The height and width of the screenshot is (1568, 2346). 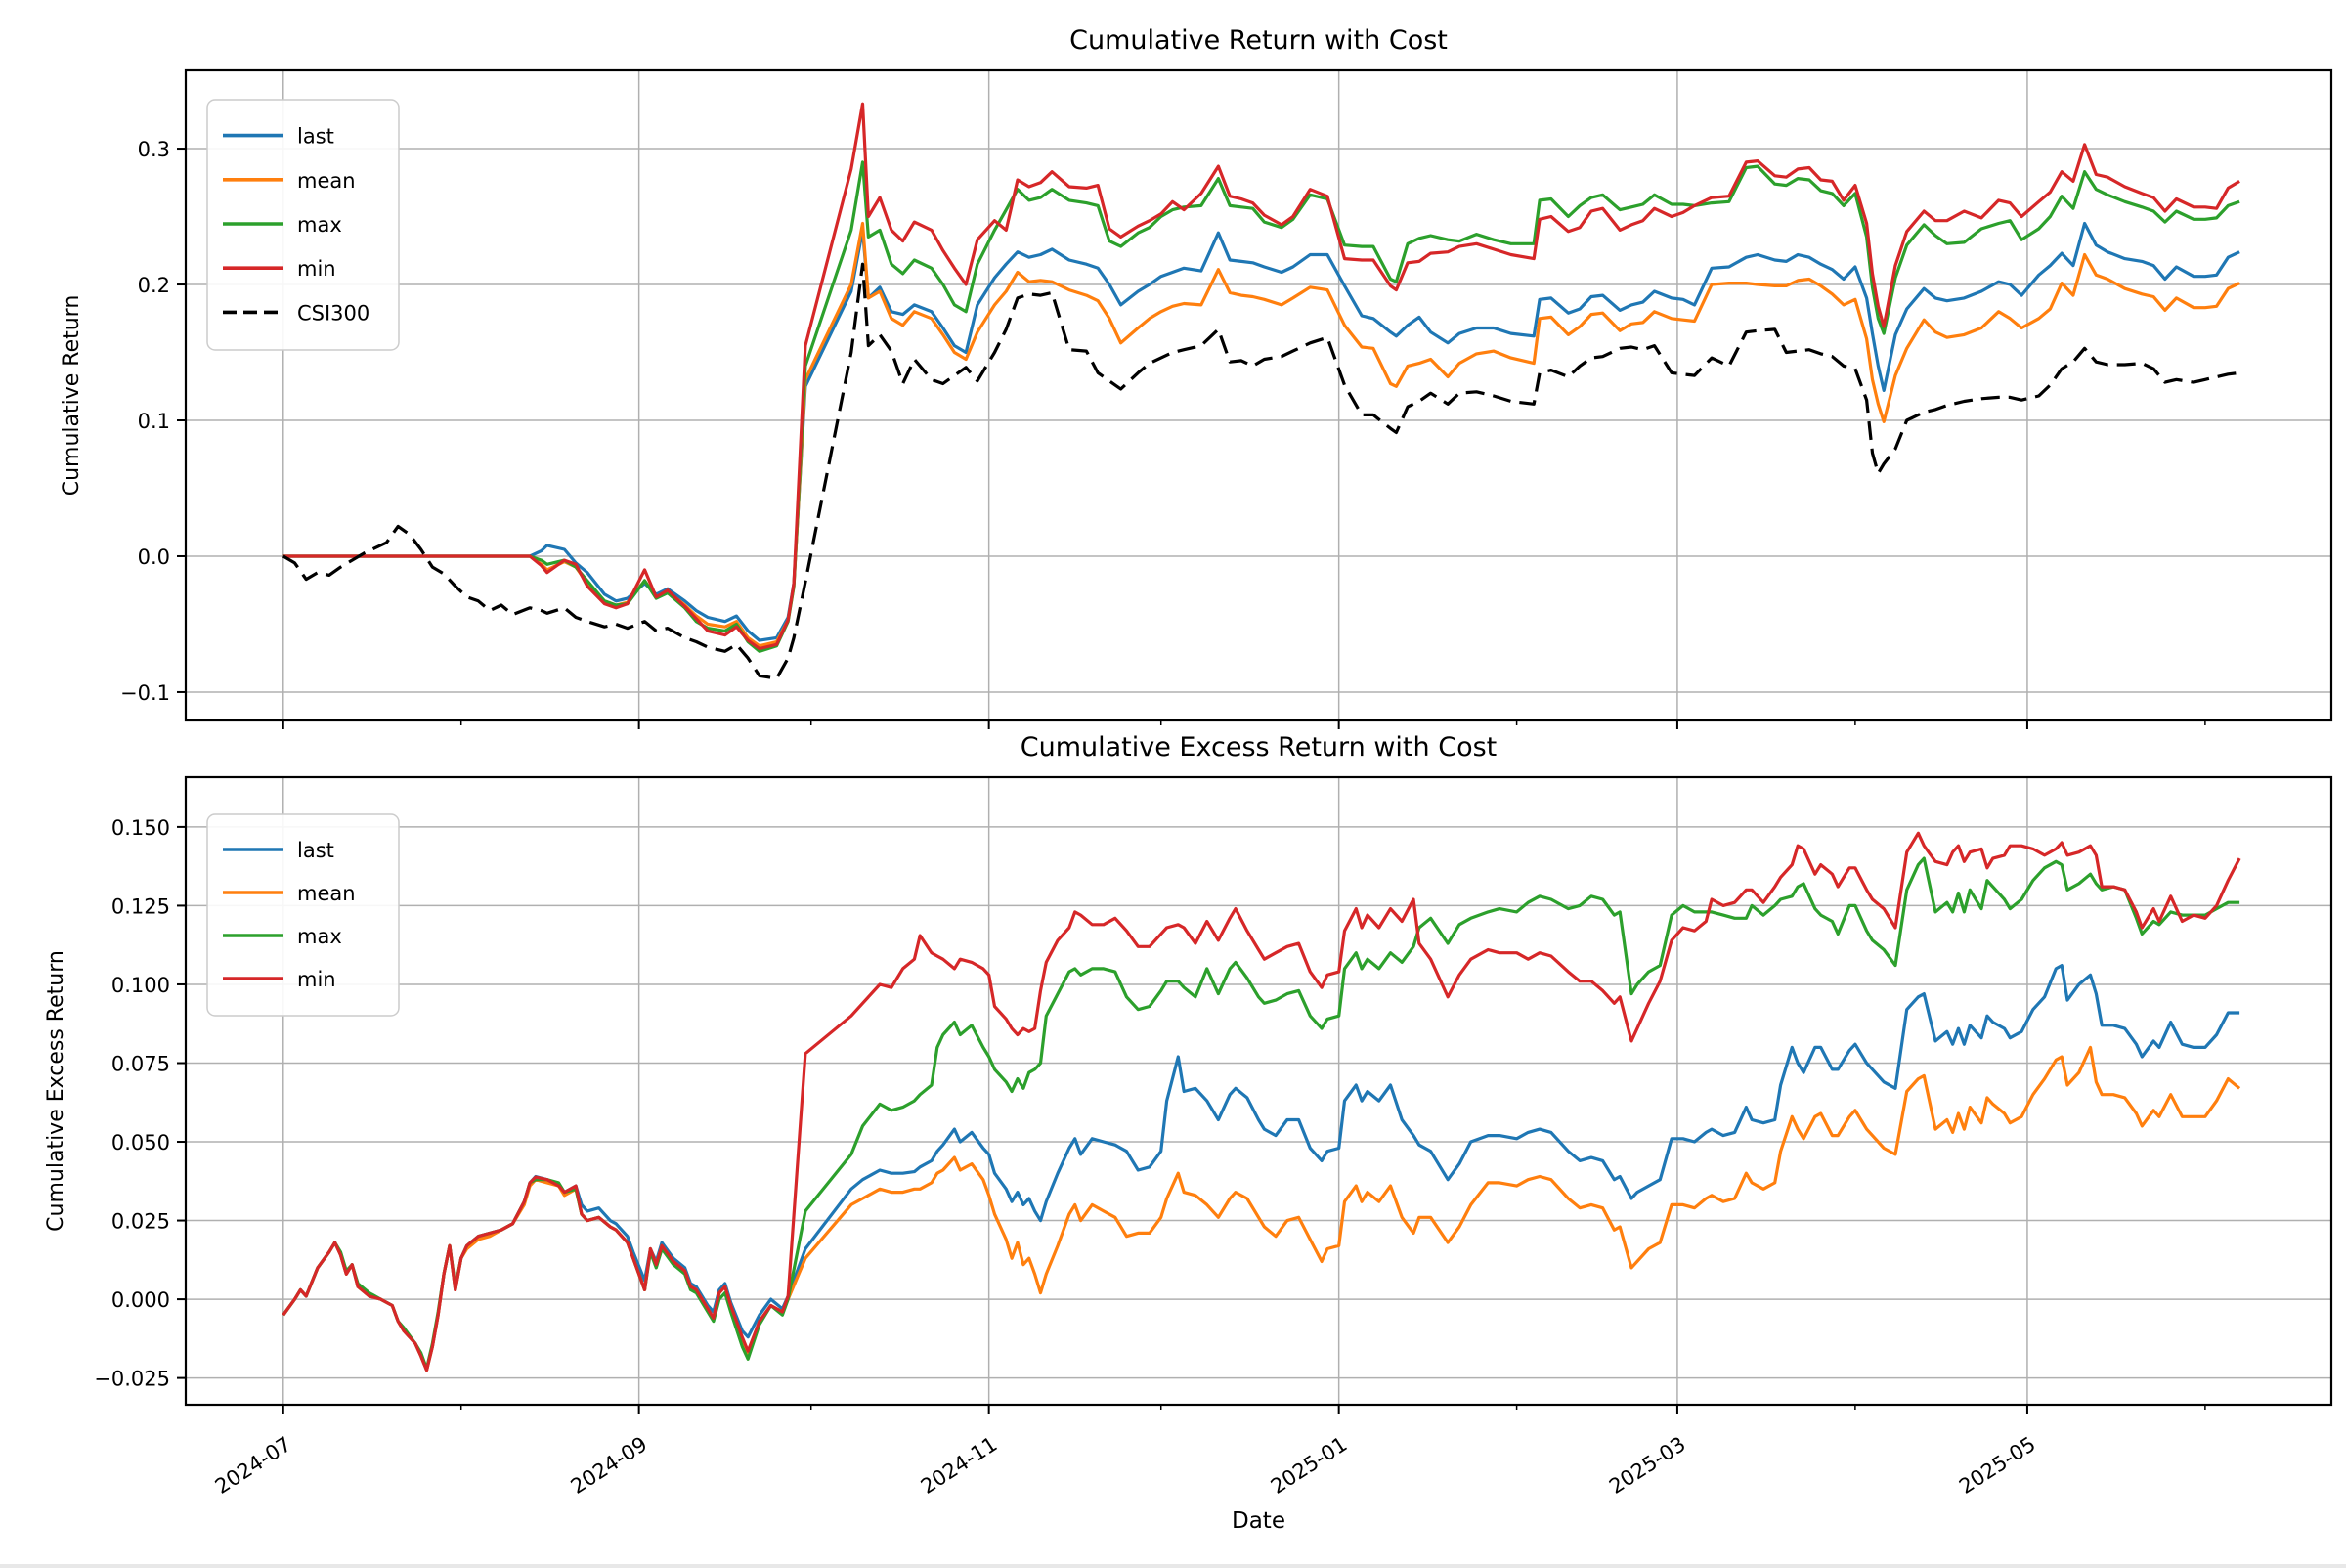 I want to click on legend-box-cumulative-return, so click(x=303, y=225).